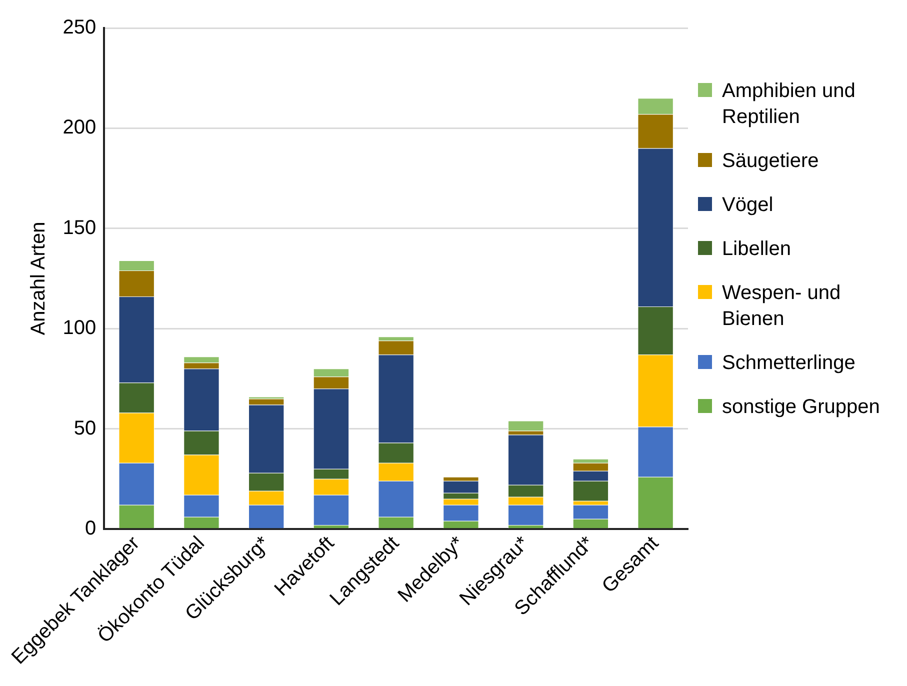 The width and height of the screenshot is (907, 686). I want to click on y-tick-label: 100, so click(79, 328).